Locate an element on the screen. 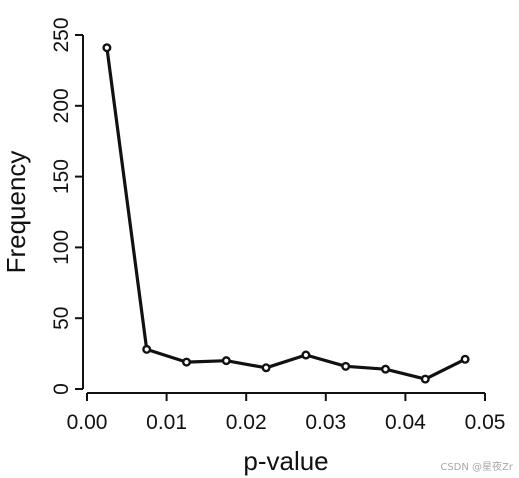 The height and width of the screenshot is (478, 519). y-tick-label: 250 is located at coordinates (61, 34).